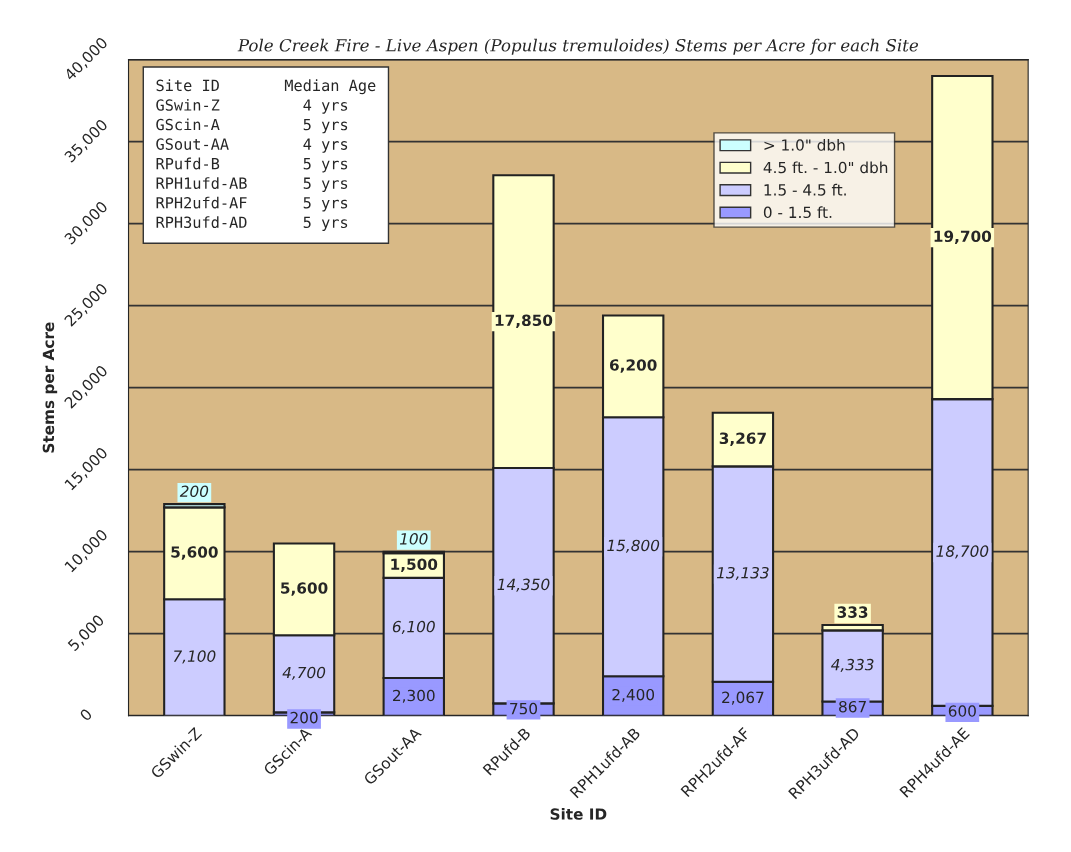 This screenshot has height=852, width=1071. Describe the element at coordinates (414, 696) in the screenshot. I see `data-label: 2,300` at that location.